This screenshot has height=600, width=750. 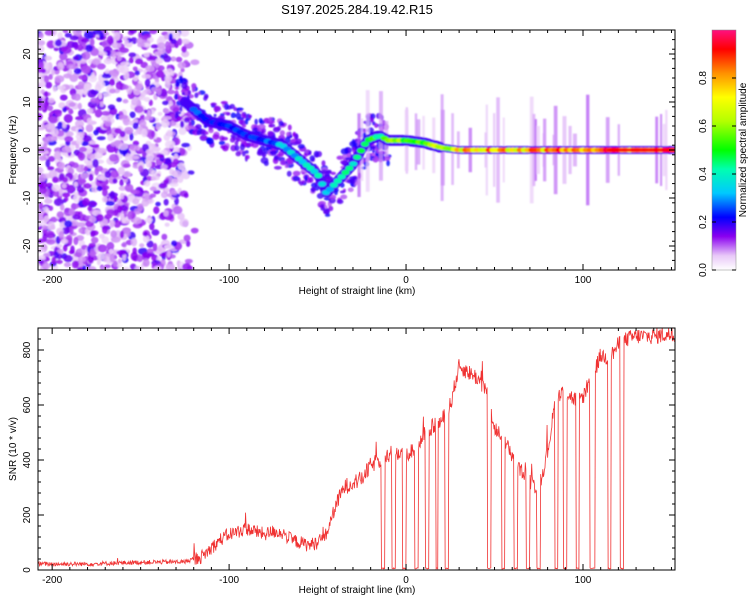 I want to click on spectrogram-y-tick-label: 0, so click(x=27, y=150).